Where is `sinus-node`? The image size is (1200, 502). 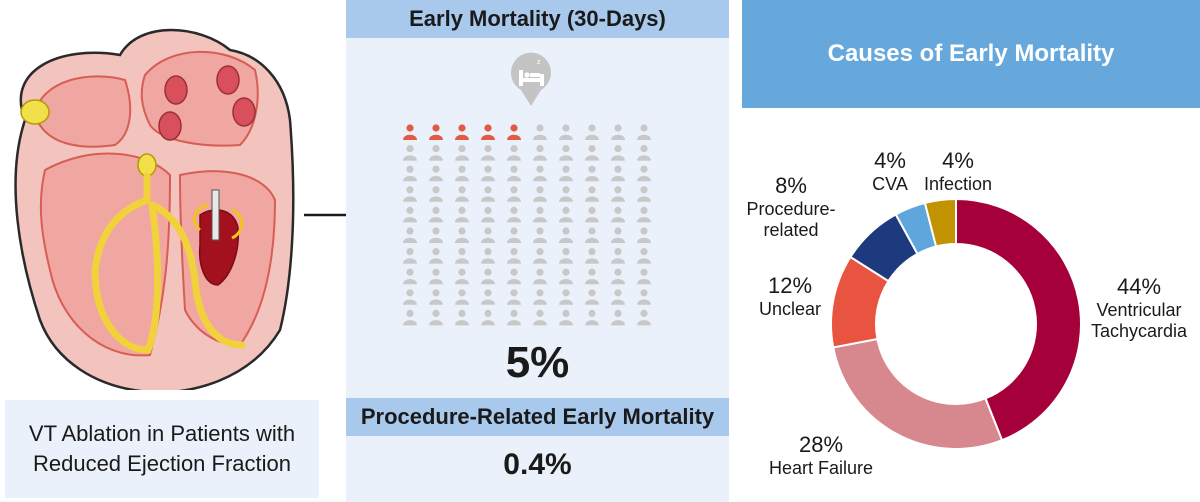 sinus-node is located at coordinates (35, 112).